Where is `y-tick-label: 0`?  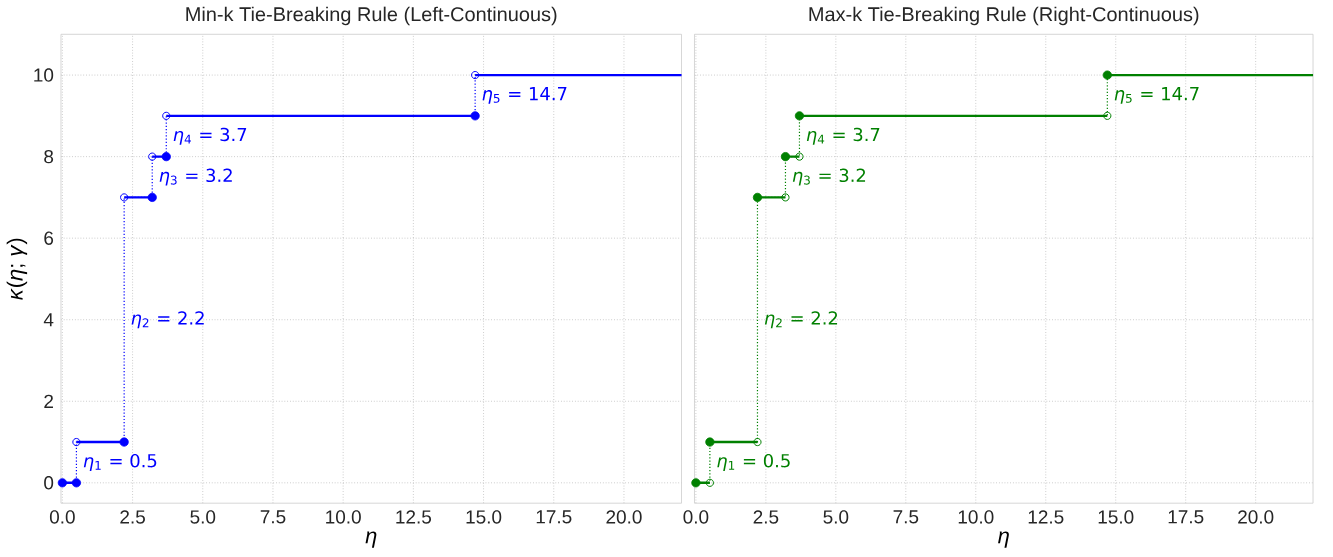 y-tick-label: 0 is located at coordinates (49, 483).